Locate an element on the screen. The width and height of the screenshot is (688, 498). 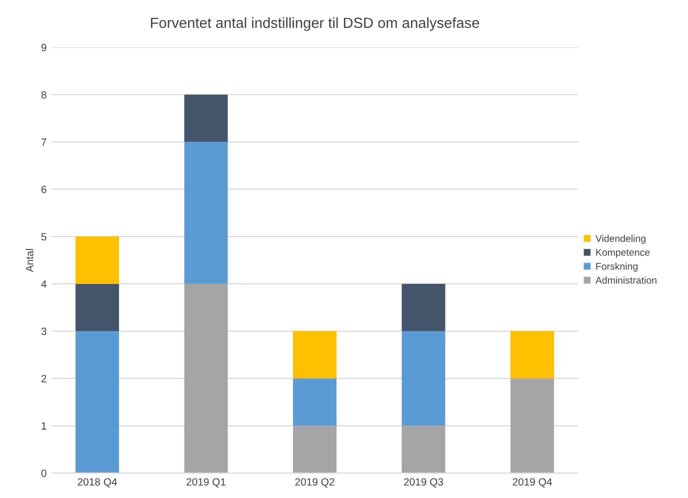
legend-label: Videndeling is located at coordinates (620, 239).